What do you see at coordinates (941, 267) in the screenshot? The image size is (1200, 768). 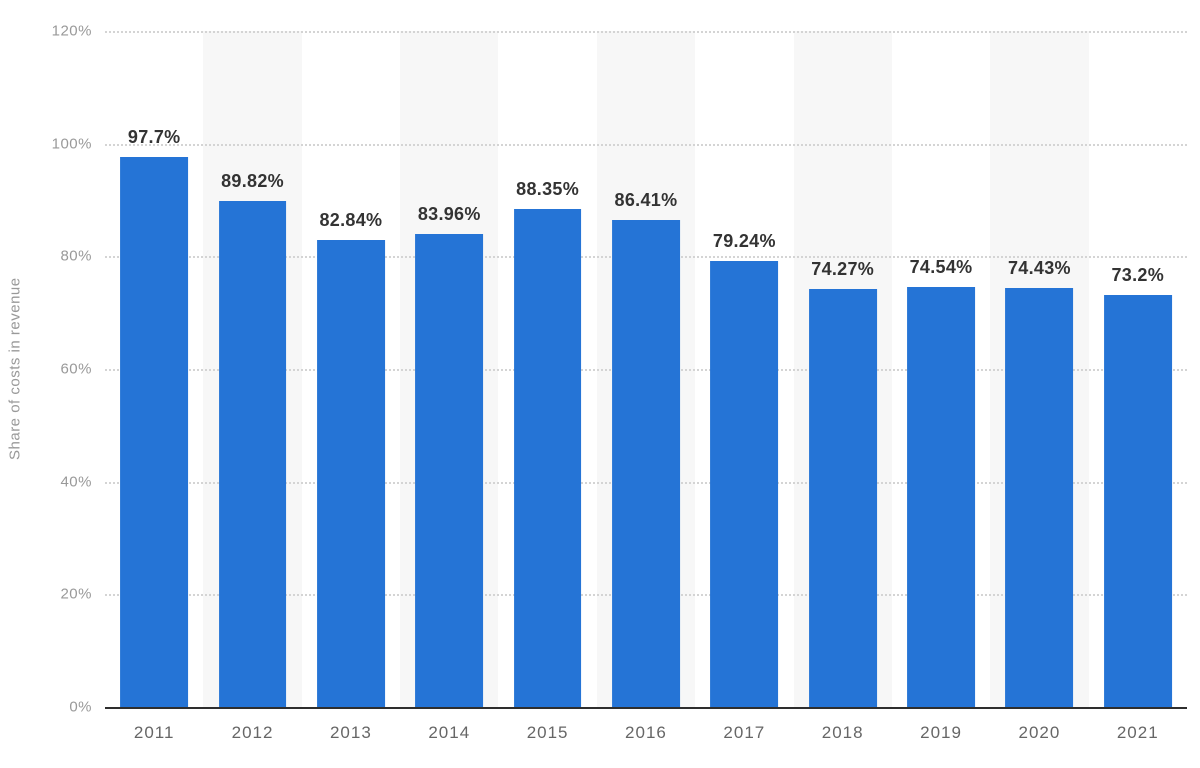 I see `bar-value-label: 74.54%` at bounding box center [941, 267].